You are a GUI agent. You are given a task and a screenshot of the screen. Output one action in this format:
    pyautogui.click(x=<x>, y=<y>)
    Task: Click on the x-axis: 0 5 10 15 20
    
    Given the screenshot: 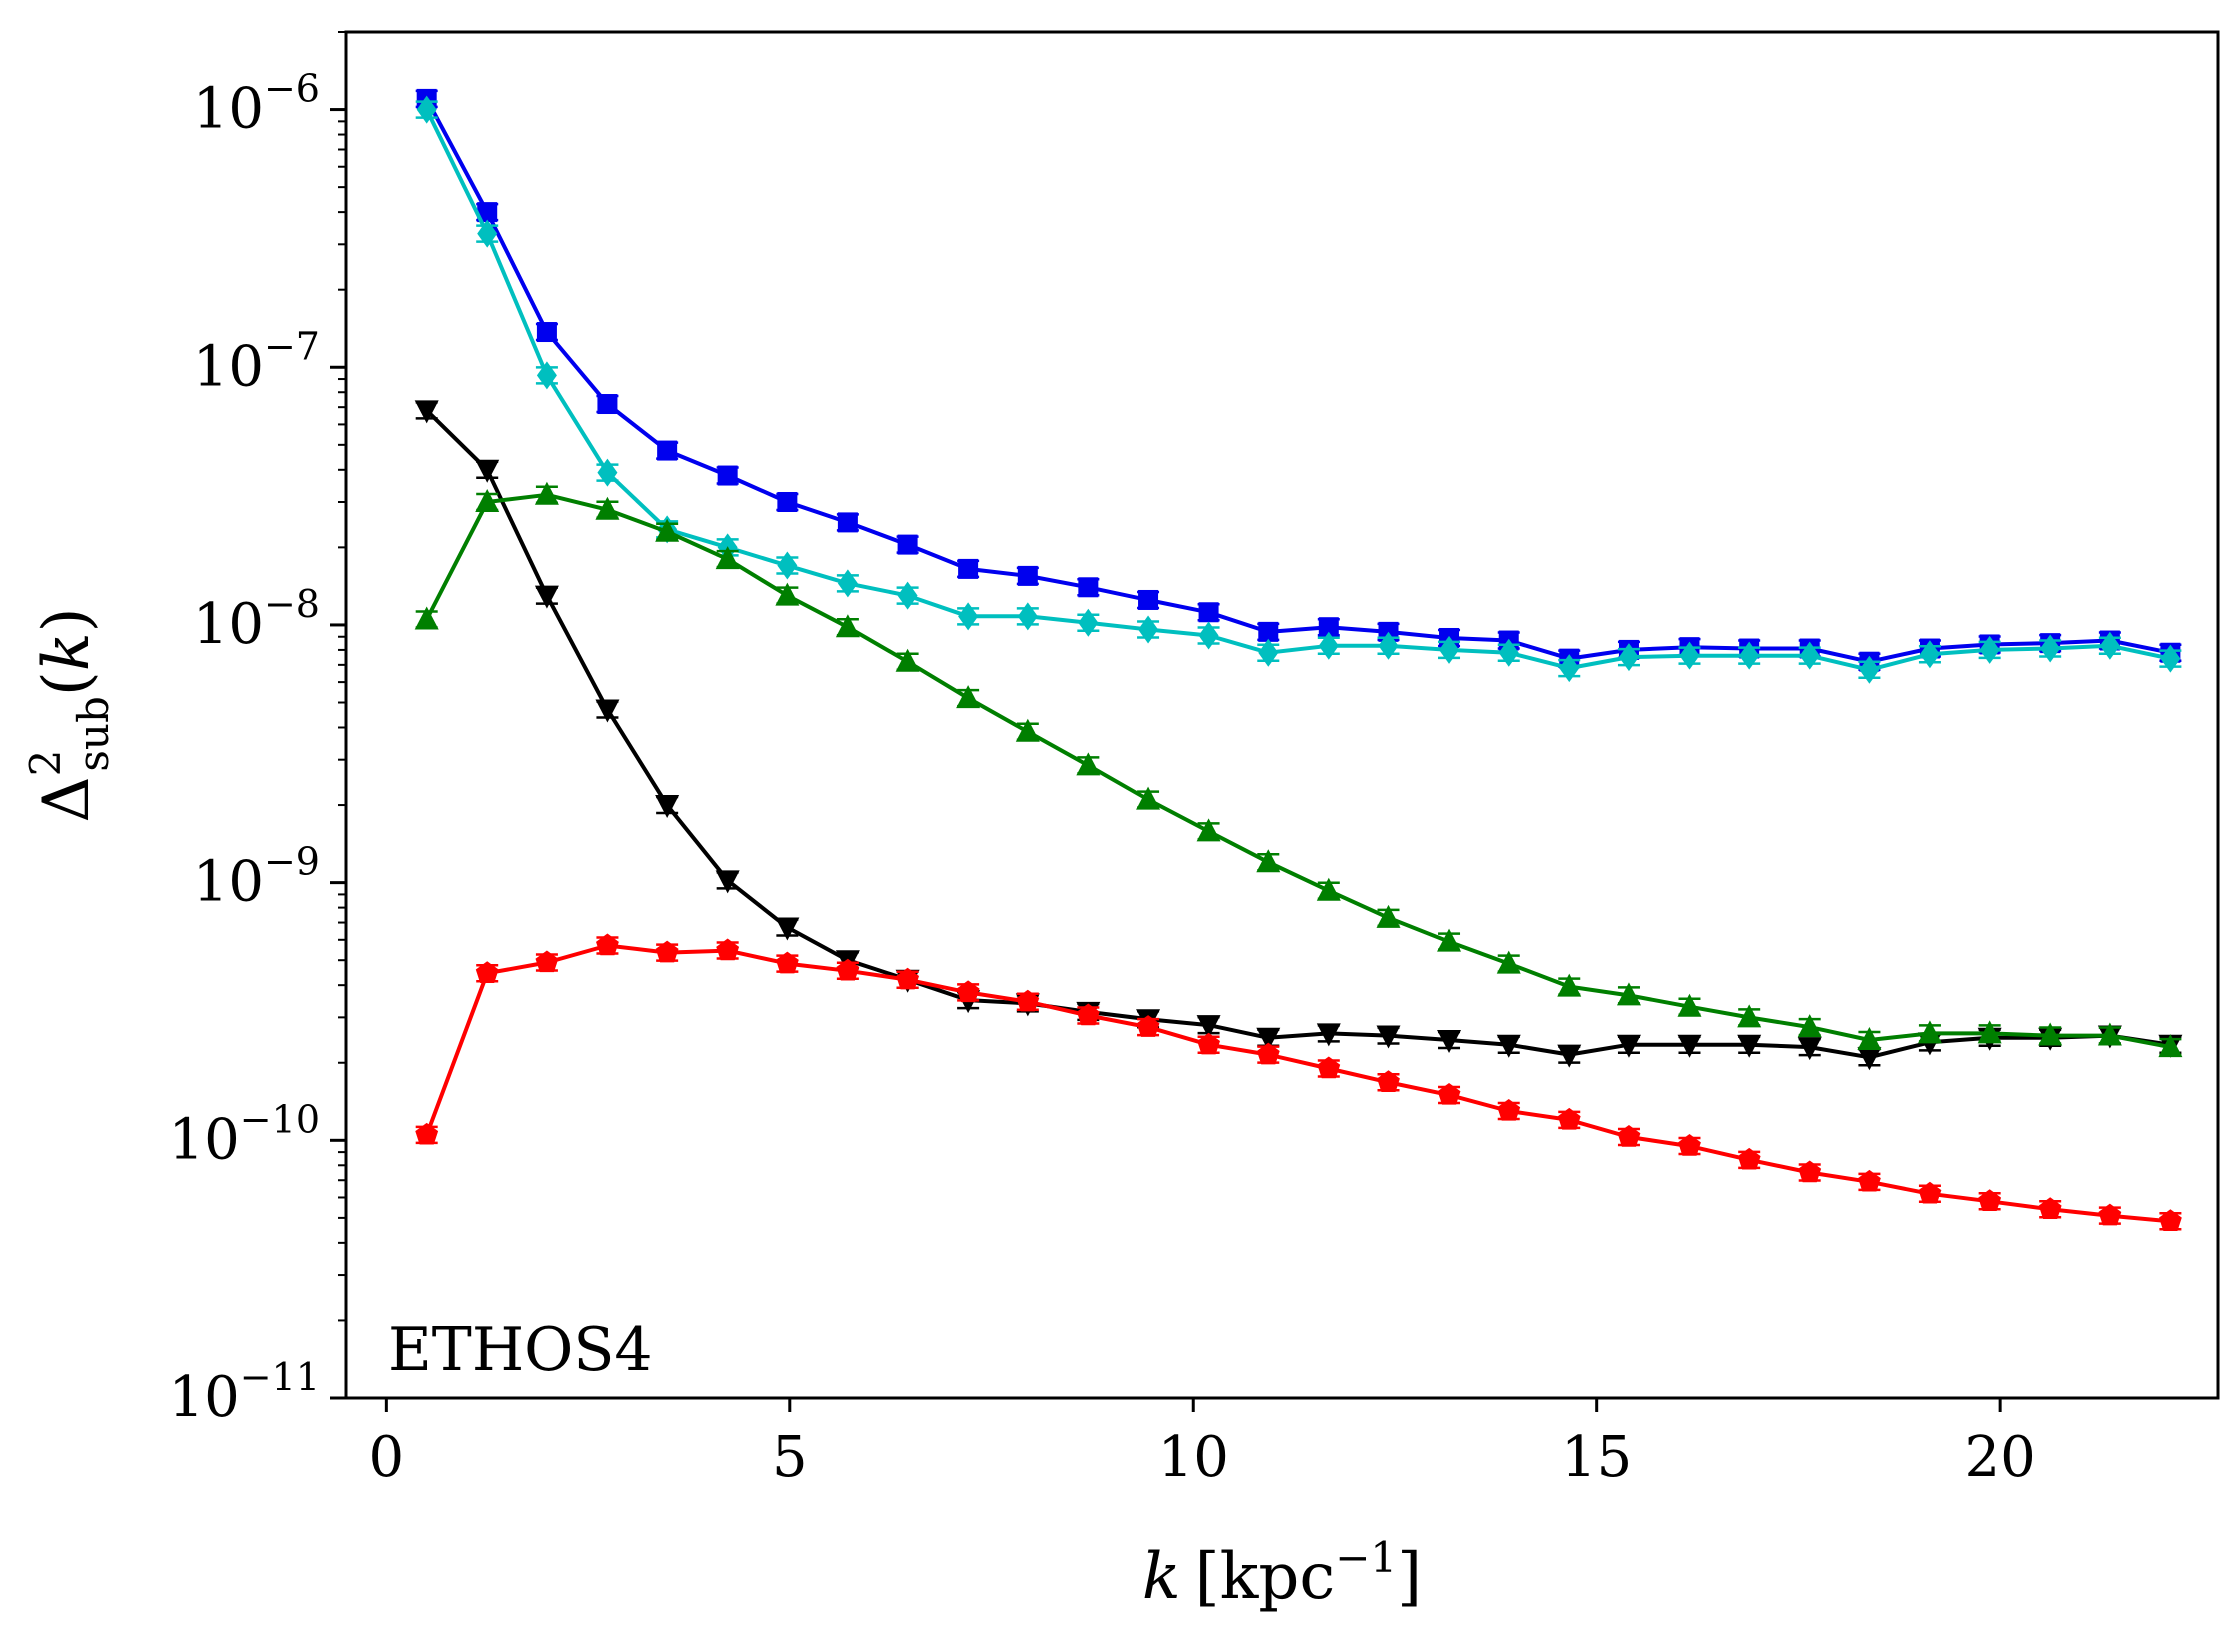 What is the action you would take?
    pyautogui.click(x=1202, y=1444)
    